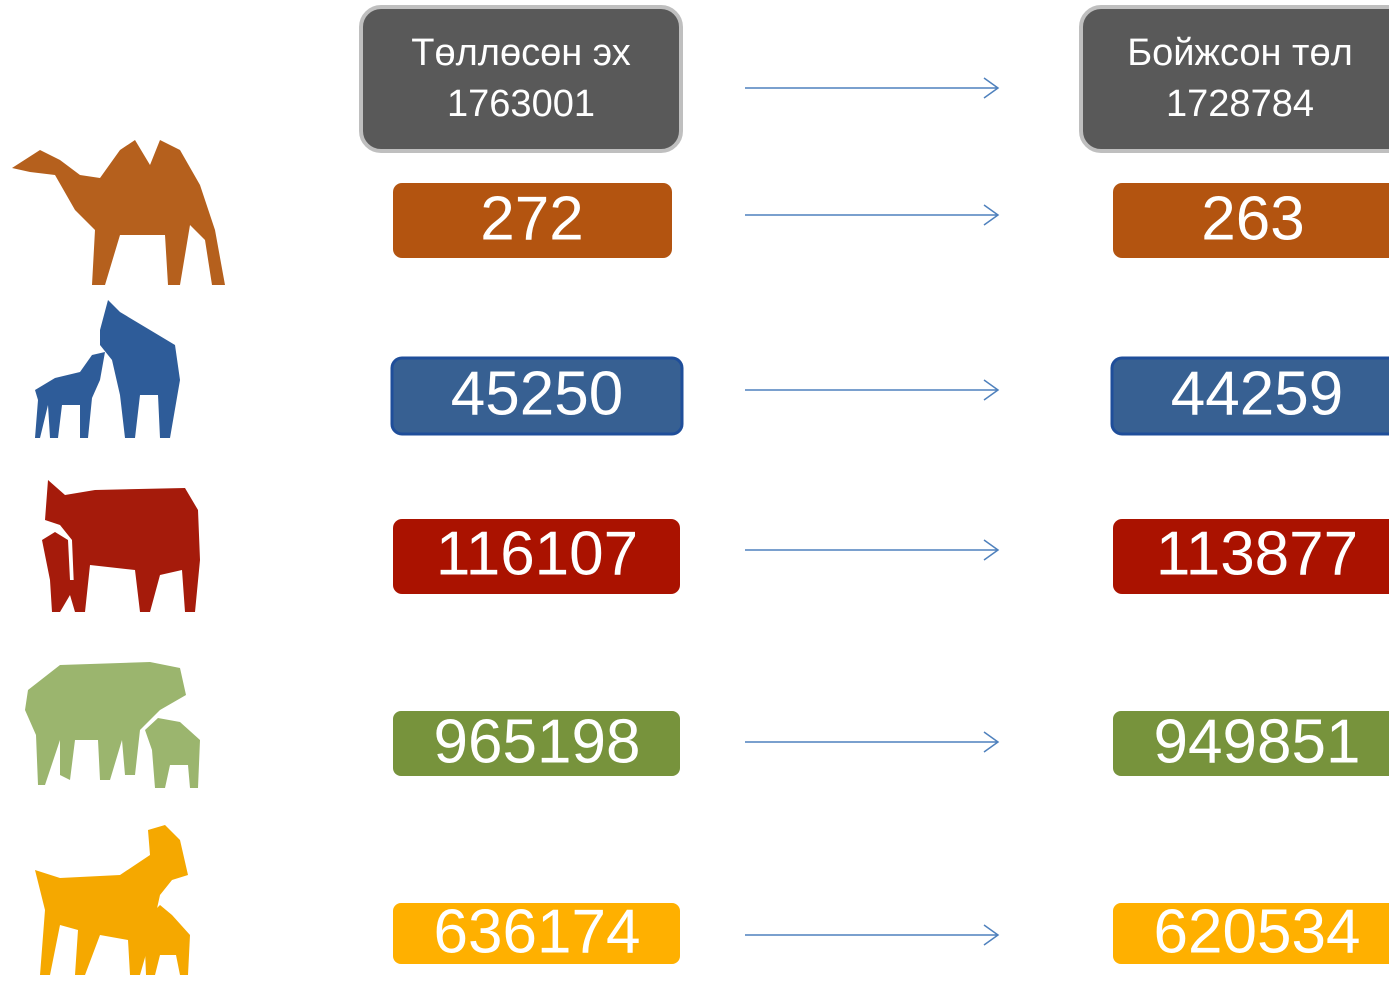 The height and width of the screenshot is (982, 1389). Describe the element at coordinates (1257, 553) in the screenshot. I see `raised-value: 113877` at that location.